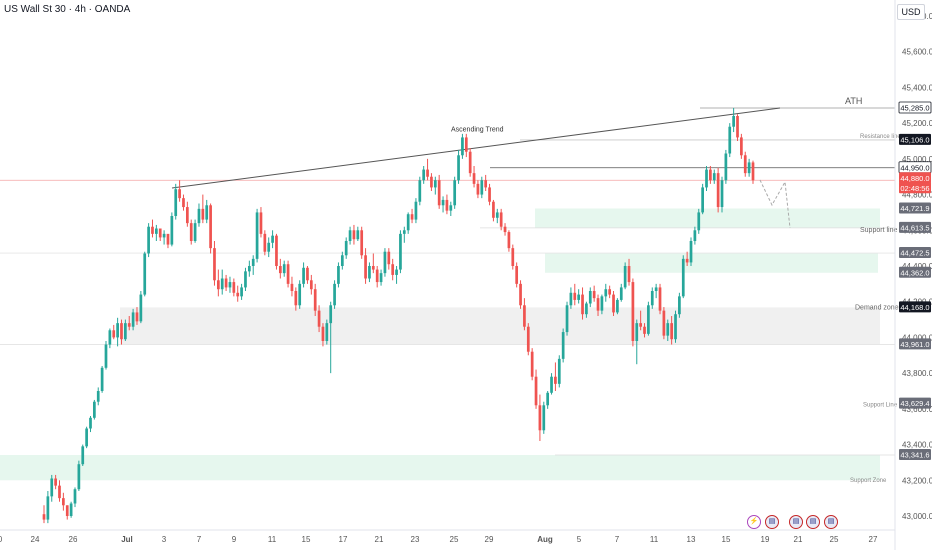  What do you see at coordinates (868, 481) in the screenshot?
I see `annotation-label: Support Zone` at bounding box center [868, 481].